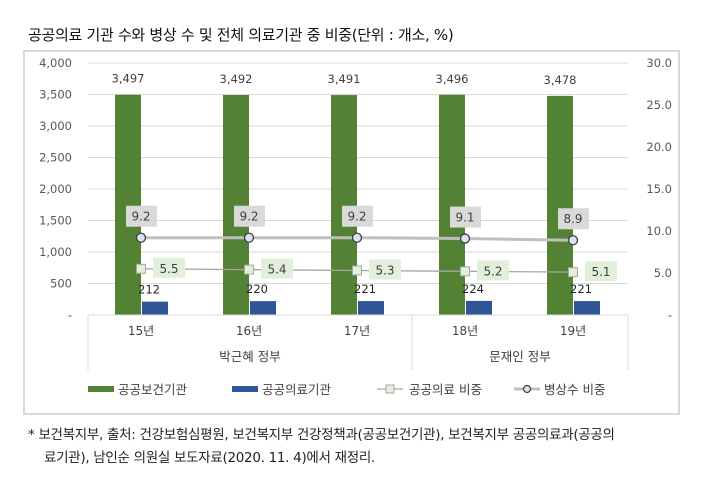 This screenshot has width=702, height=478. I want to click on category-label: 16년, so click(249, 331).